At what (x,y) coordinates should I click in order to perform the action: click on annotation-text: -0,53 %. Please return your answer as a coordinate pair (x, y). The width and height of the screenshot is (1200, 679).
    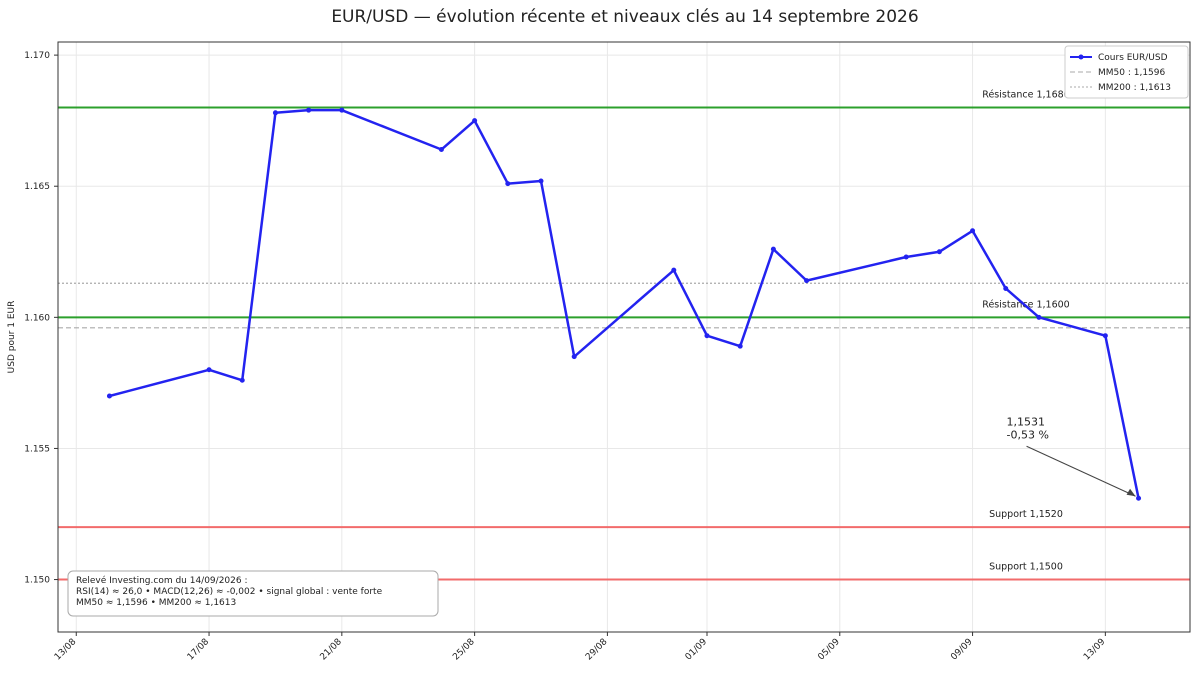
    Looking at the image, I should click on (1028, 434).